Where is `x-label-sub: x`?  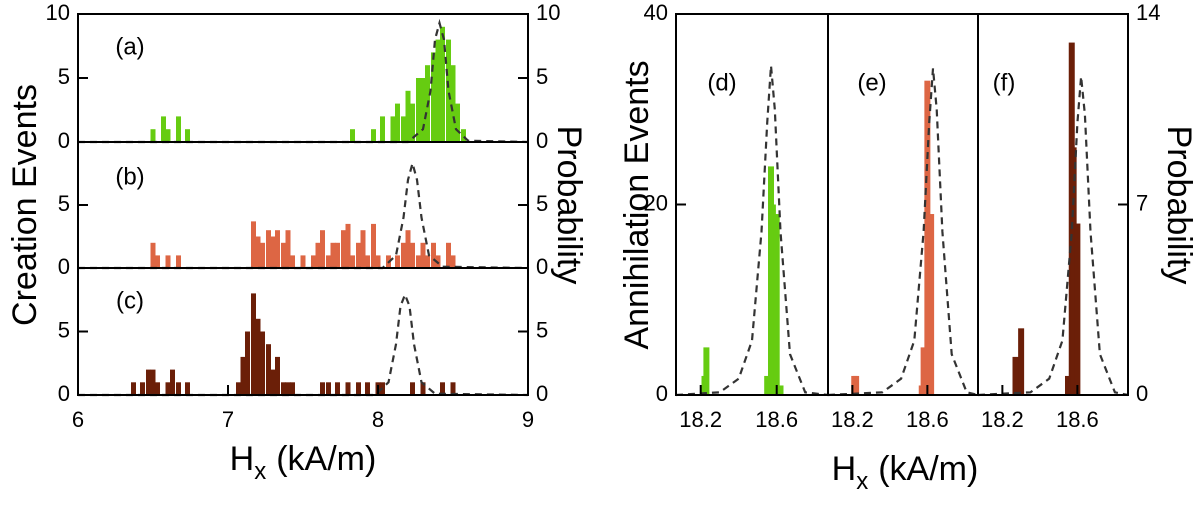
x-label-sub: x is located at coordinates (260, 471).